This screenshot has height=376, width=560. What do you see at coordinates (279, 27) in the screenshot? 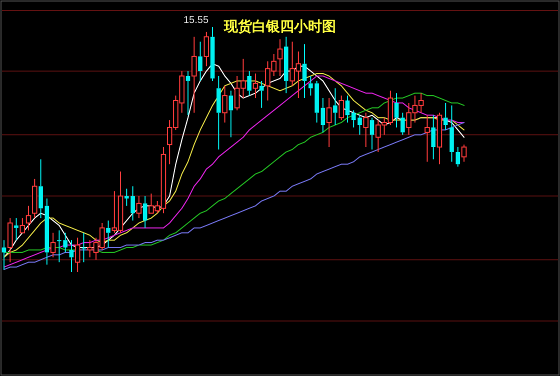
I see `chart-title: 现货白银四小时图` at bounding box center [279, 27].